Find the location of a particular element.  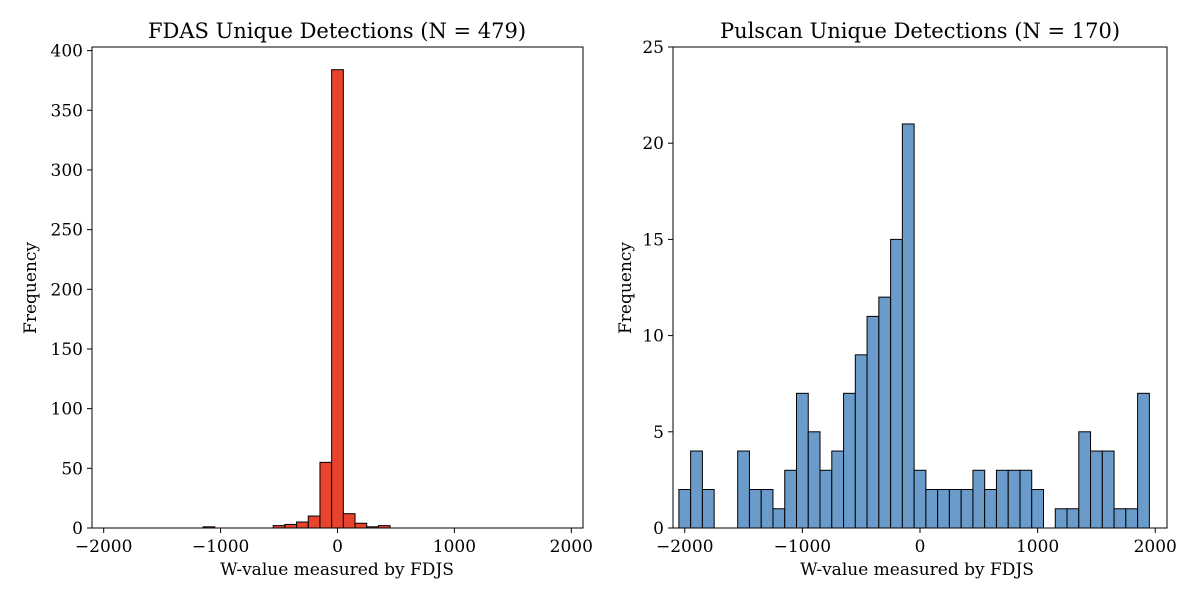

pulscan-x-tick-label-0: −2000 is located at coordinates (685, 547).